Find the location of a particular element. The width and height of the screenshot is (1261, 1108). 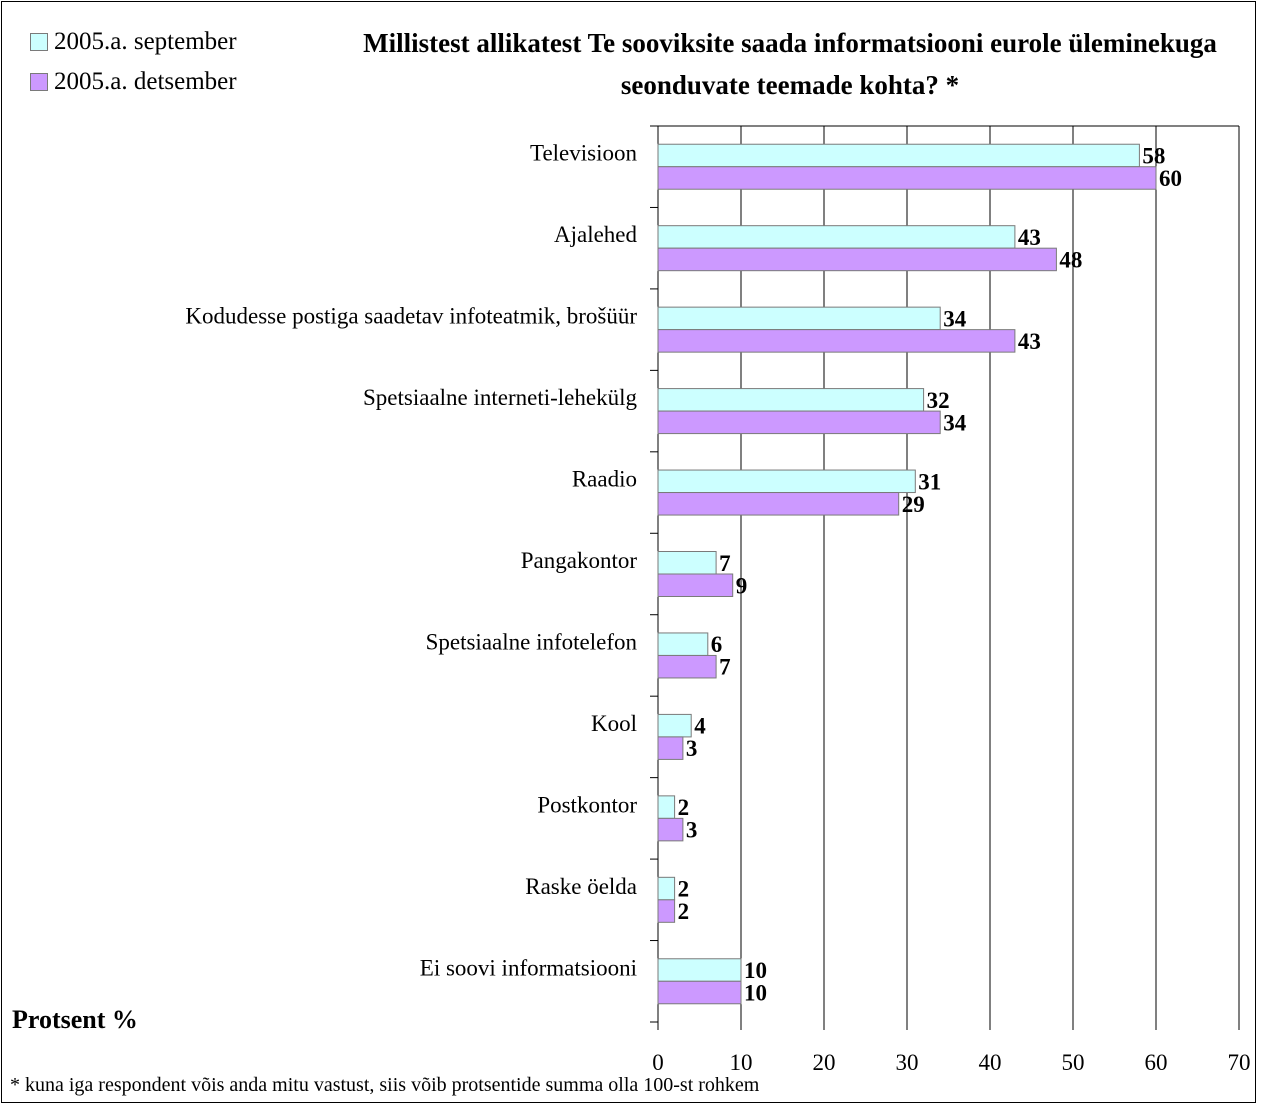

data-label-detsember: 29 is located at coordinates (913, 504).